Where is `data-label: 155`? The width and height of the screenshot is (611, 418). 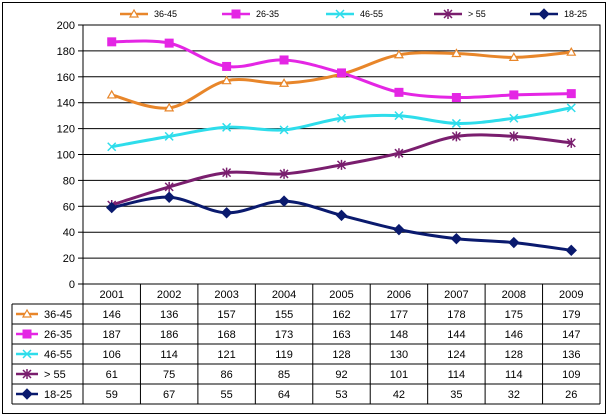 data-label: 155 is located at coordinates (284, 315).